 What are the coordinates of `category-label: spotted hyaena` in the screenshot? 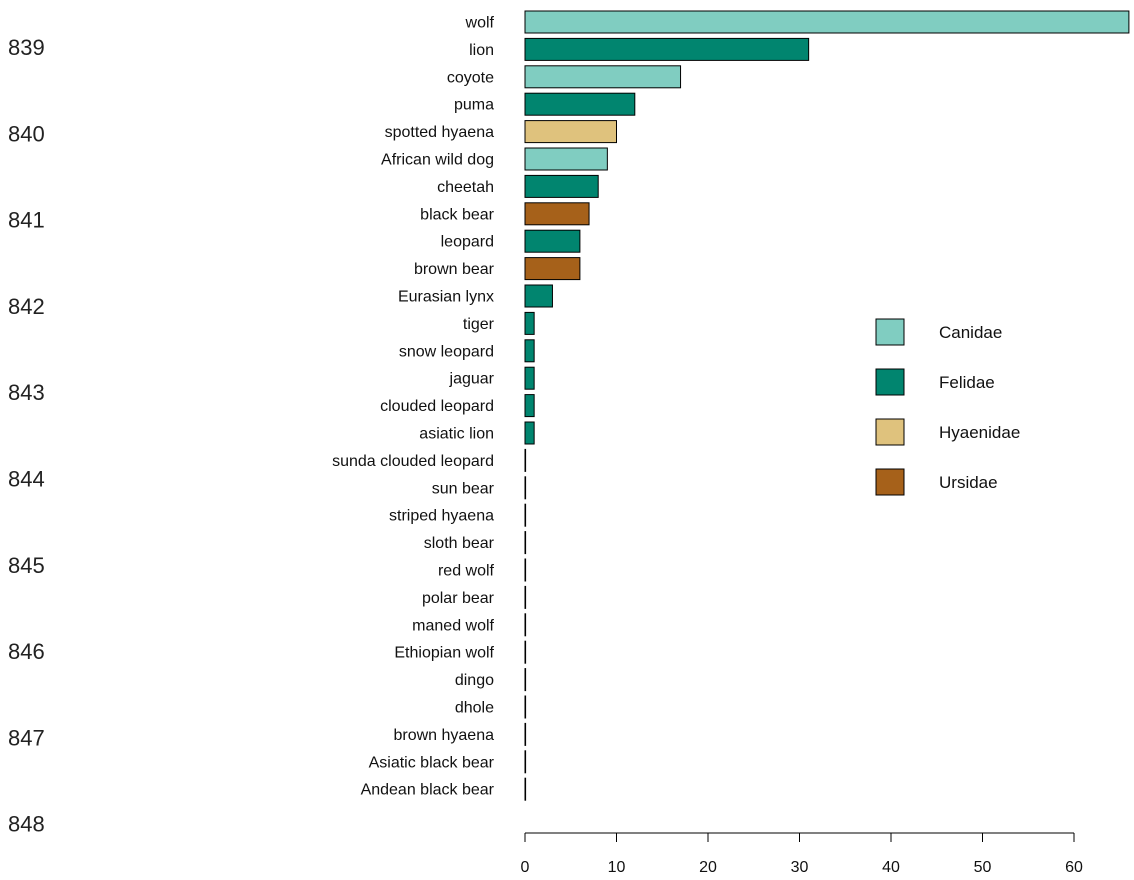 It's located at (440, 132).